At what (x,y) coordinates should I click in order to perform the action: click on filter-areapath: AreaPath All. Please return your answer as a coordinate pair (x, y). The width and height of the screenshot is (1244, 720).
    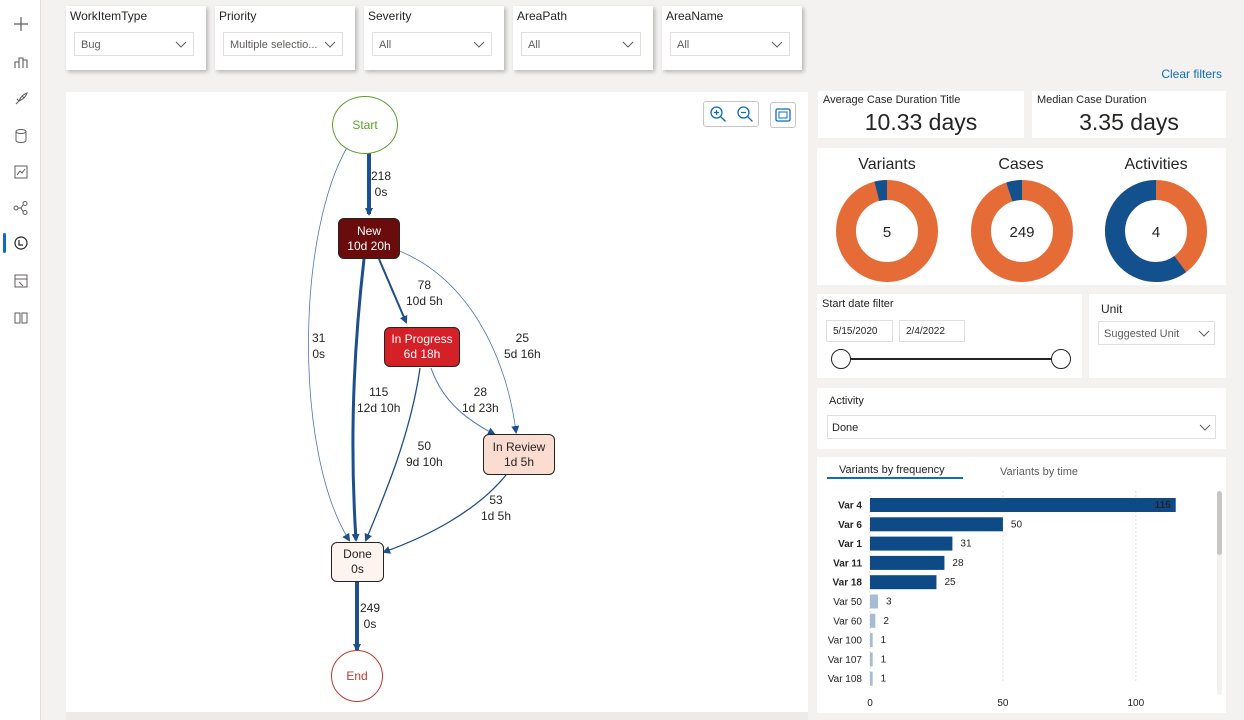
    Looking at the image, I should click on (583, 38).